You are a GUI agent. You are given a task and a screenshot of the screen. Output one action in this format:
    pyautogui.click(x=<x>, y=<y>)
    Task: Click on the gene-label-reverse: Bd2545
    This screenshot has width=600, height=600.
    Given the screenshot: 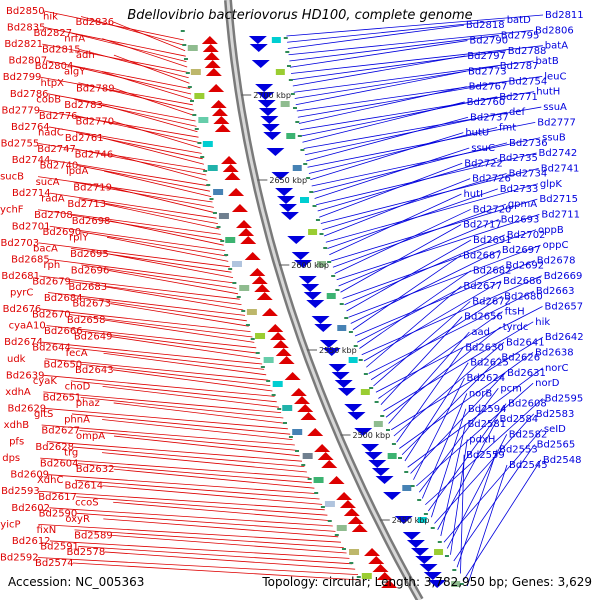 What is the action you would take?
    pyautogui.click(x=528, y=465)
    